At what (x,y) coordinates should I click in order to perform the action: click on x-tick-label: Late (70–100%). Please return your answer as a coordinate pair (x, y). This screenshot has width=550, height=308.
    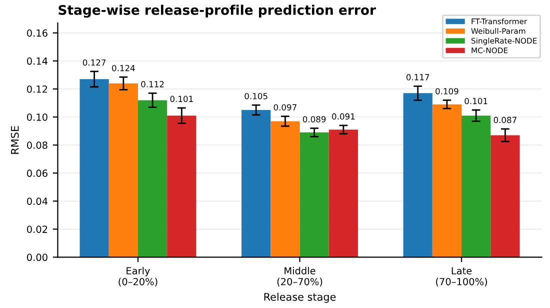
    Looking at the image, I should click on (461, 276).